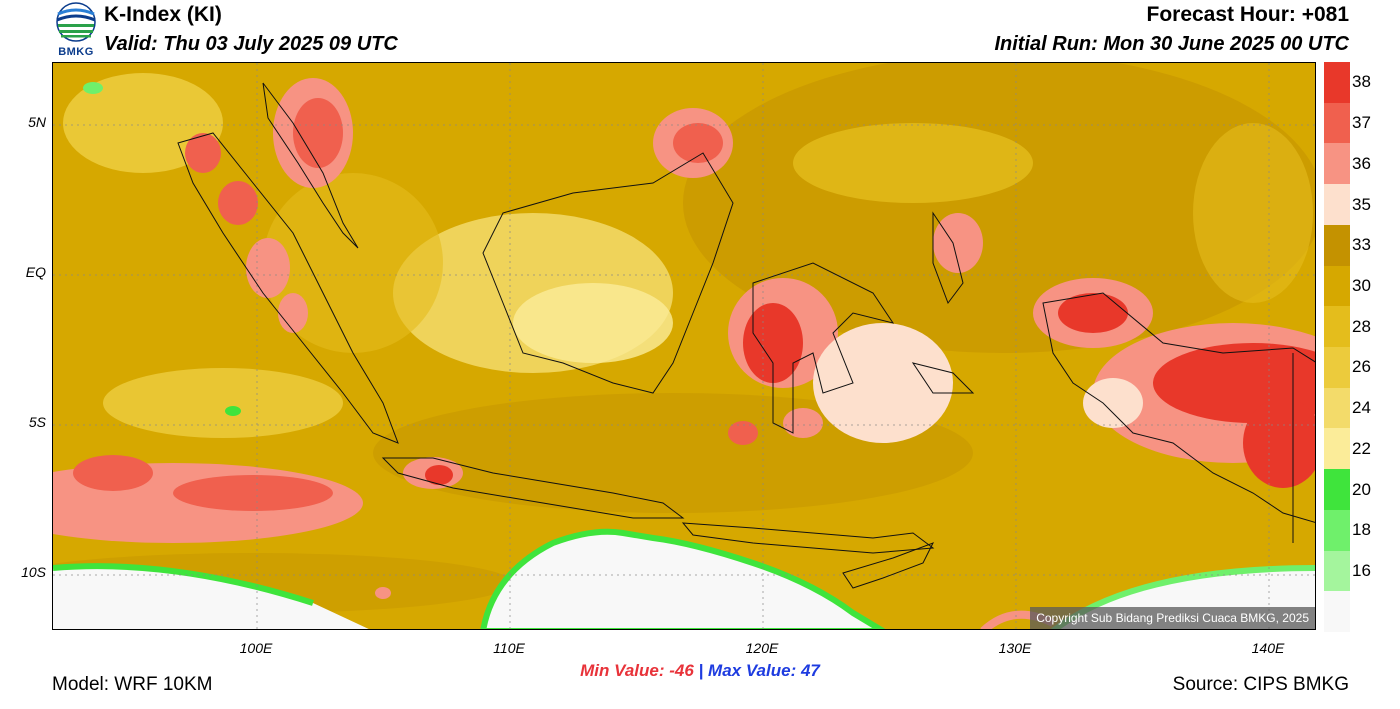 Image resolution: width=1400 pixels, height=709 pixels. Describe the element at coordinates (1361, 448) in the screenshot. I see `legend-label: 22` at that location.